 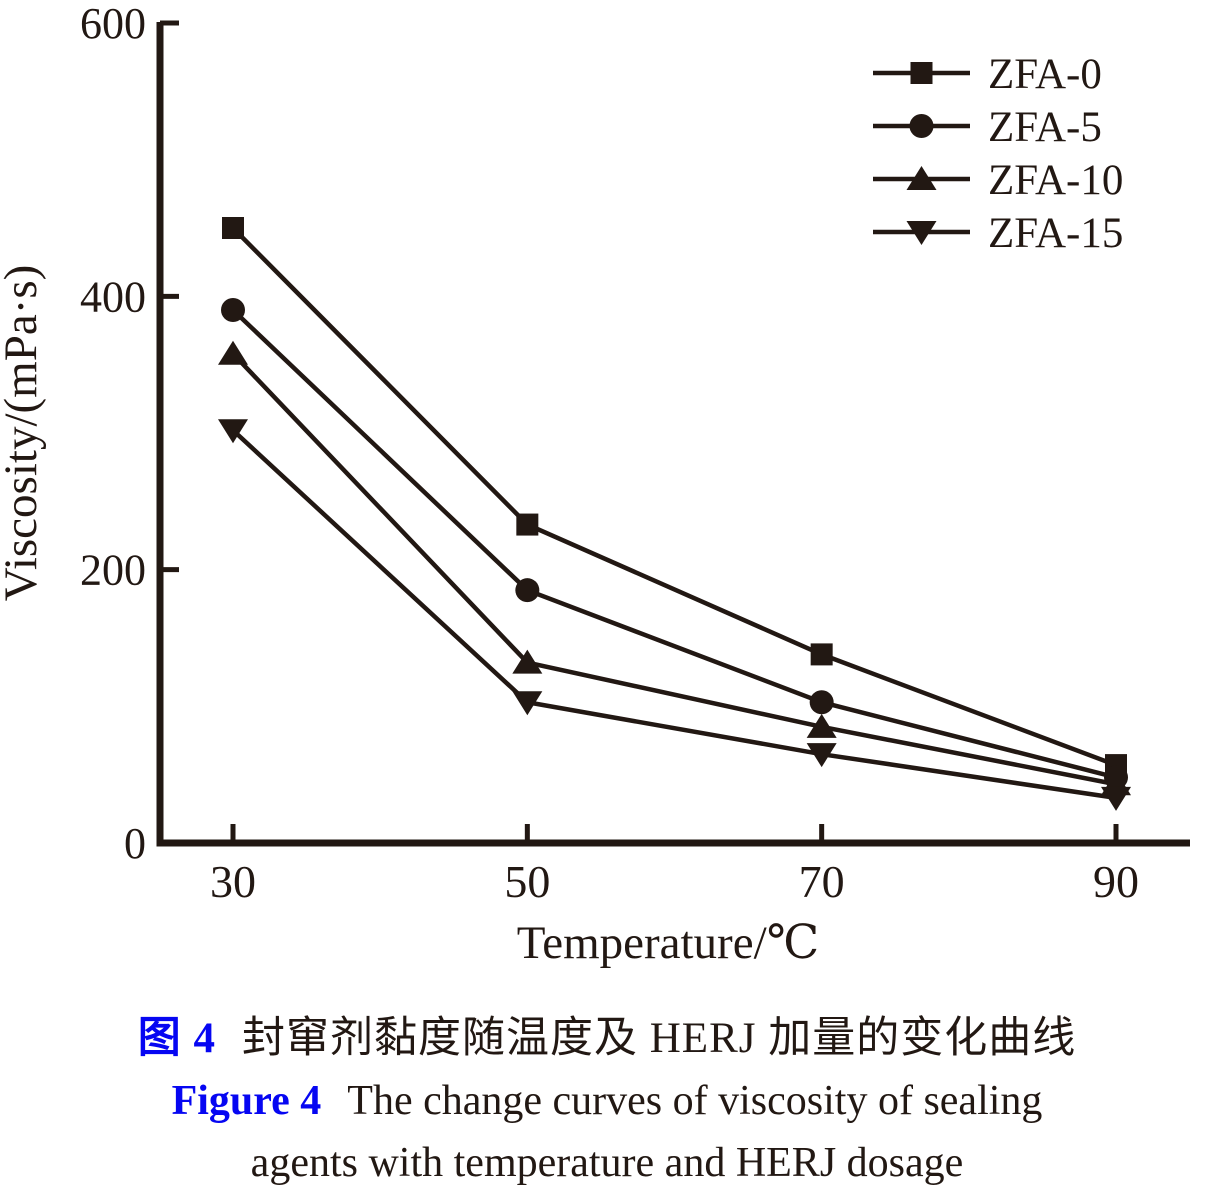 What do you see at coordinates (135, 843) in the screenshot?
I see `y-tick-label: 0` at bounding box center [135, 843].